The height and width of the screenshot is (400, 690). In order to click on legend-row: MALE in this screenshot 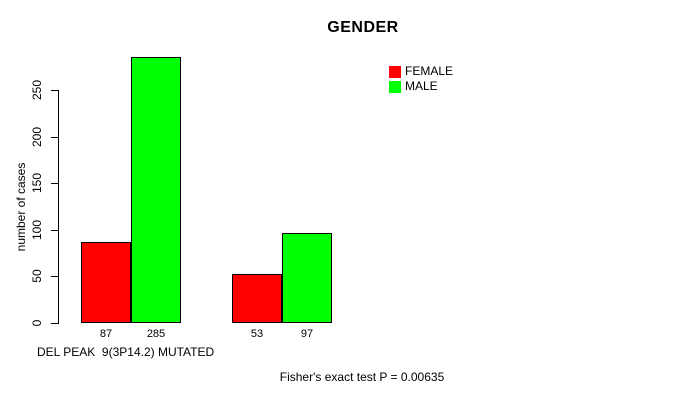, I will do `click(421, 86)`.